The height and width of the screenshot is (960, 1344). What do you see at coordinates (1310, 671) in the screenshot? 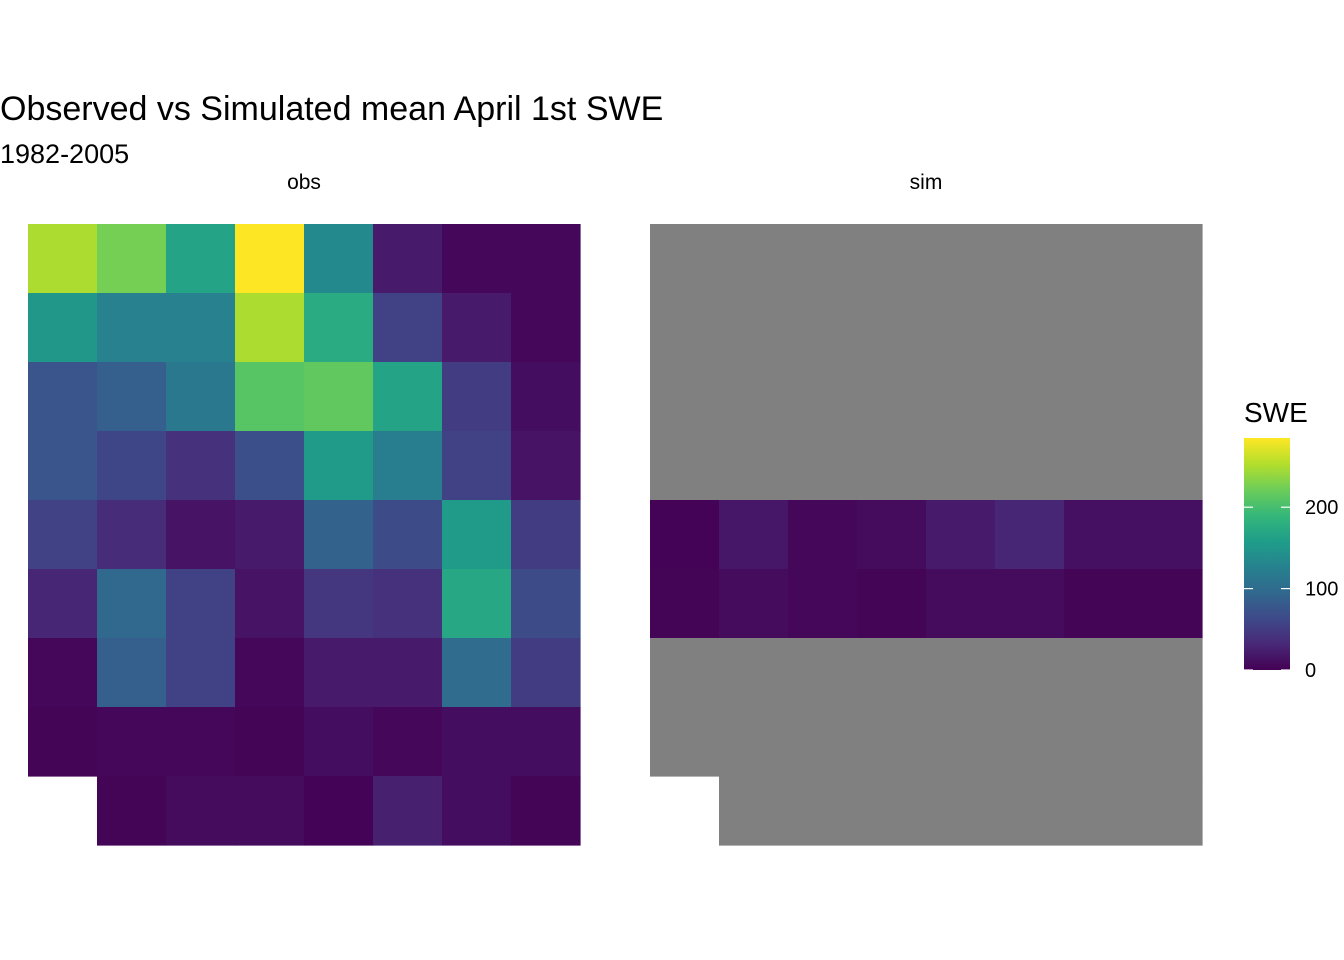
I see `legend-tick-label: 0` at bounding box center [1310, 671].